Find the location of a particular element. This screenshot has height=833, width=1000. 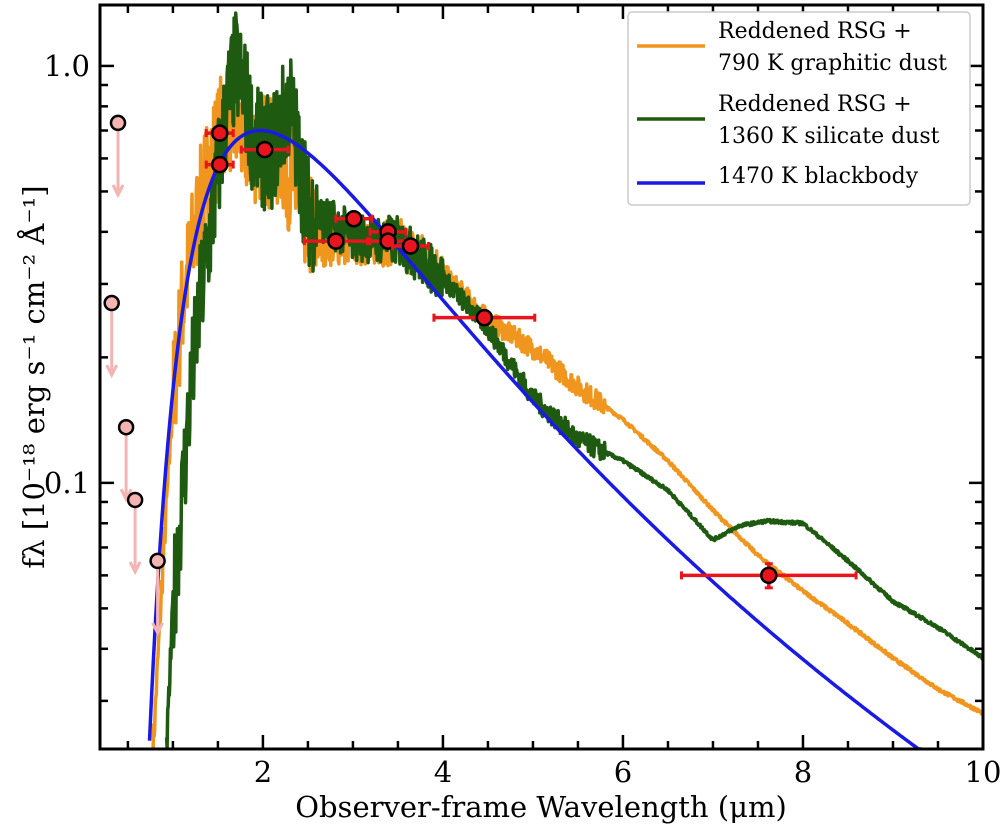

legend-box is located at coordinates (799, 108).